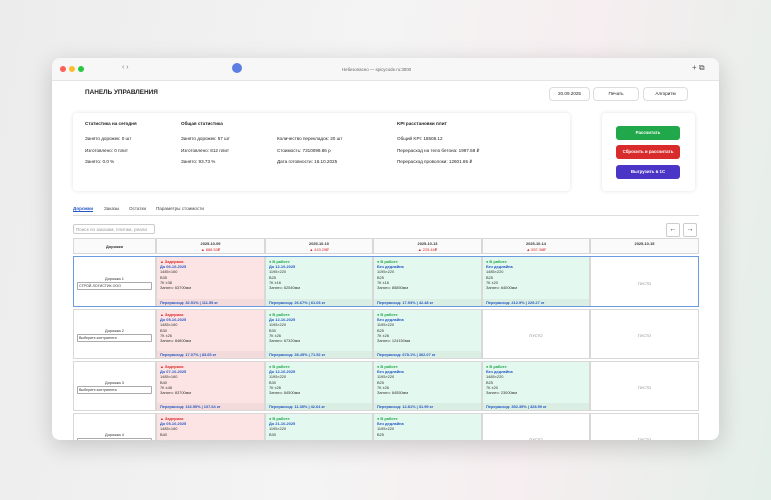  Describe the element at coordinates (698, 67) in the screenshot. I see `new-tab: + ⧉` at that location.